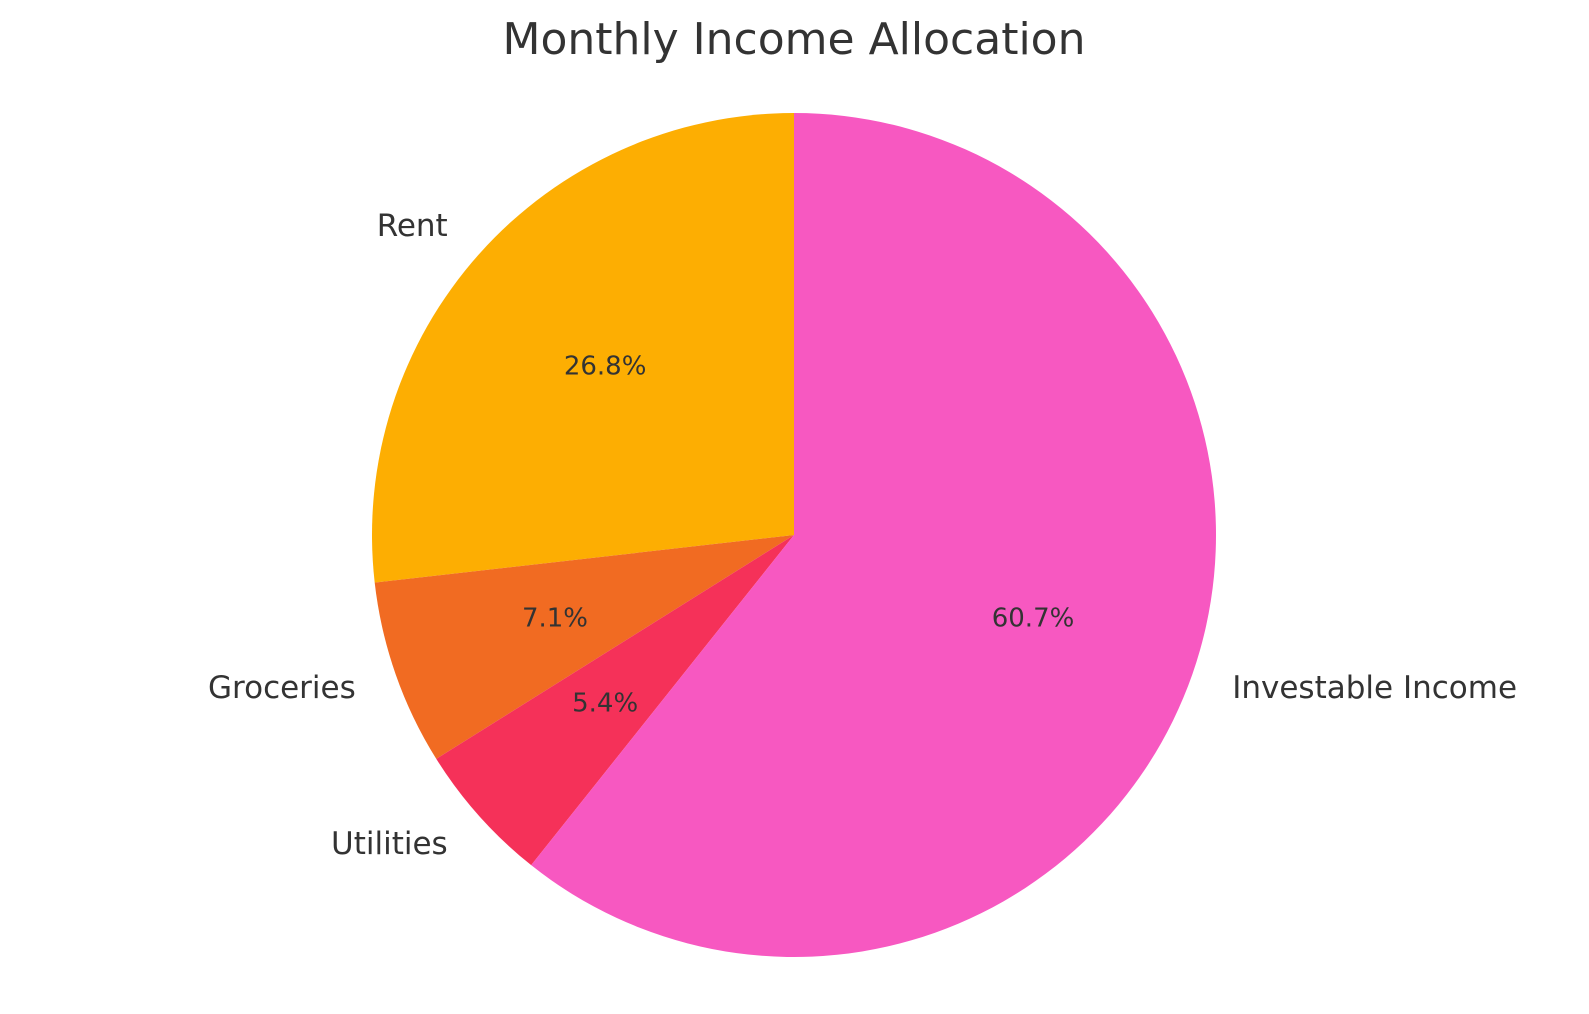  I want to click on slice-label-investable-income: Investable Income, so click(1374, 688).